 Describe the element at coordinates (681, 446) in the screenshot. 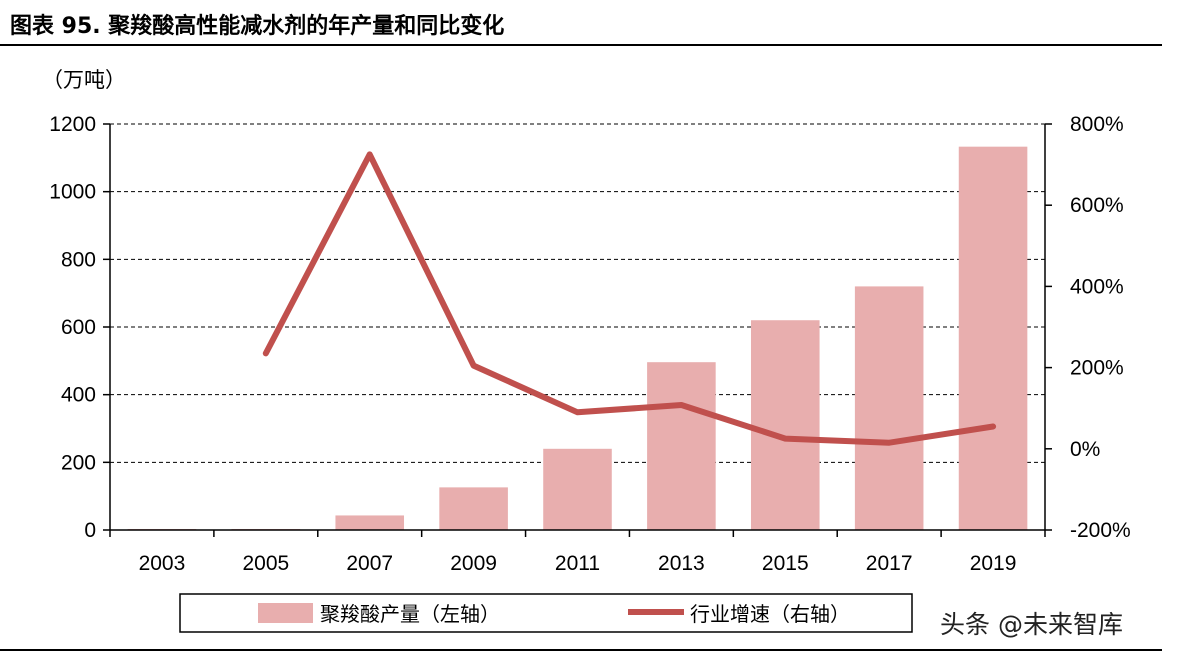

I see `bar-2013` at that location.